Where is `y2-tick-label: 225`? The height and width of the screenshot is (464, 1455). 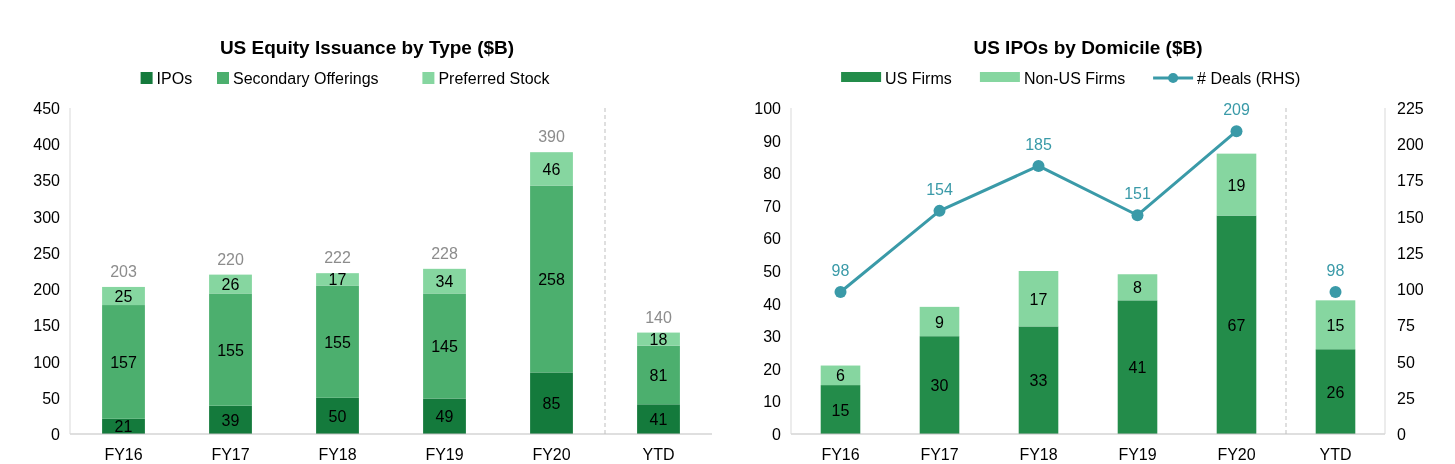
y2-tick-label: 225 is located at coordinates (1410, 108).